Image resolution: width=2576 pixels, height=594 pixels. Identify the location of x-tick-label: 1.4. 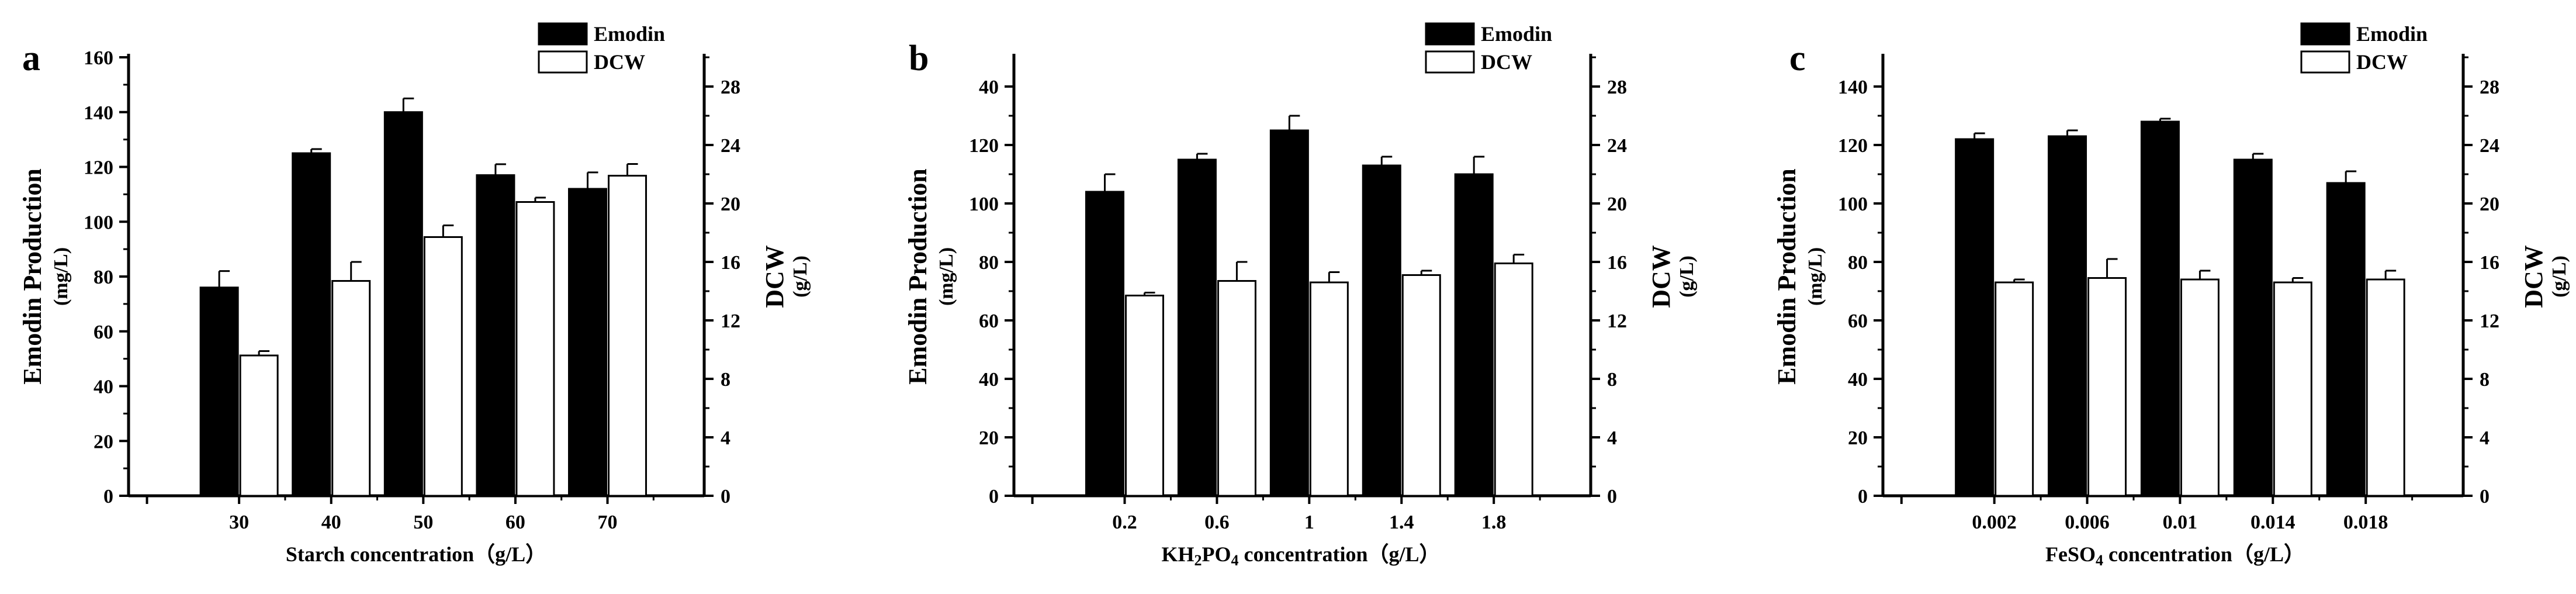
(1401, 522).